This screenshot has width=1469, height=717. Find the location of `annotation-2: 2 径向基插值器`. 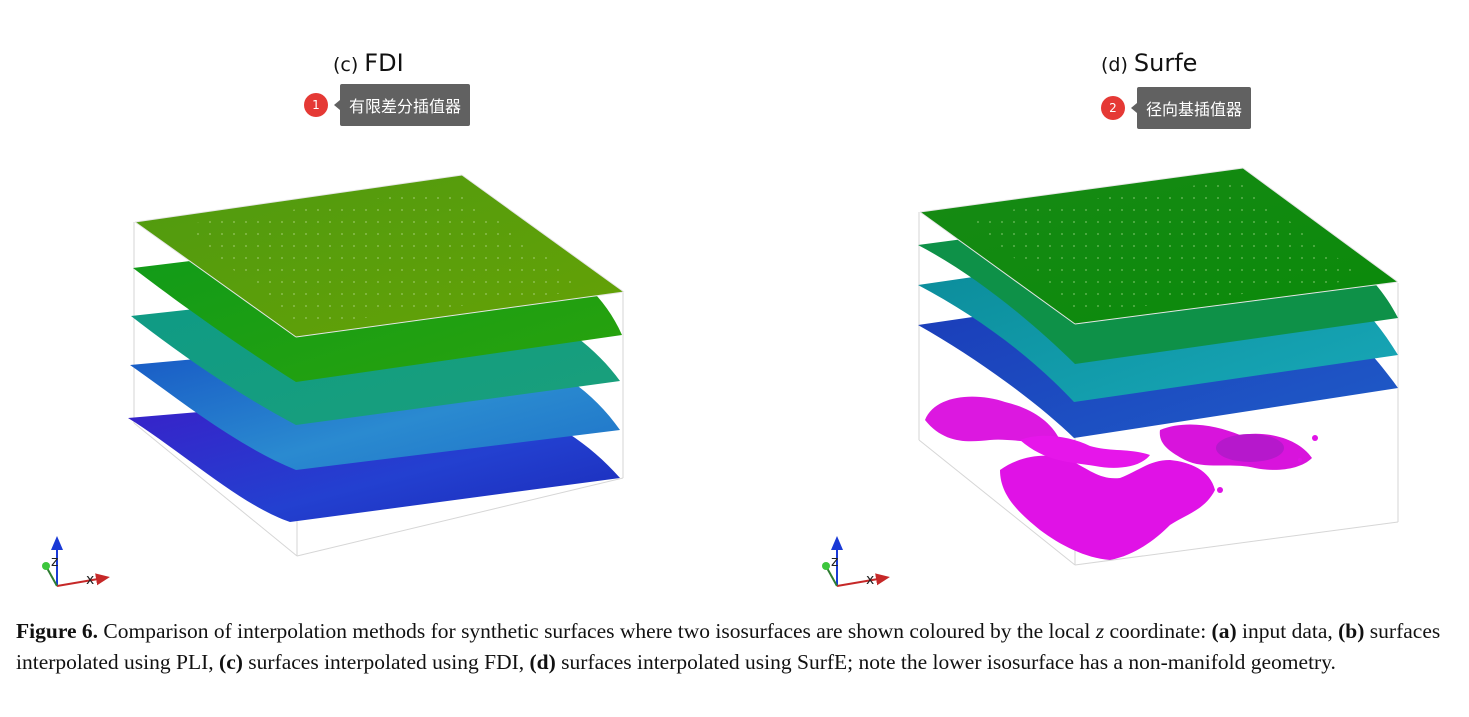

annotation-2: 2 径向基插值器 is located at coordinates (1176, 108).